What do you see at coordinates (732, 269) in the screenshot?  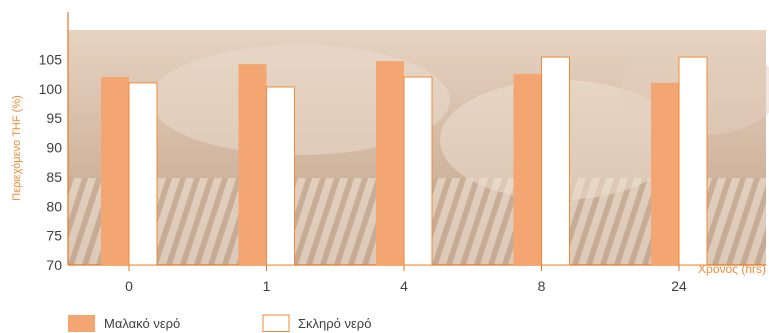 I see `x-axis-title: Χρόνος (hrs)` at bounding box center [732, 269].